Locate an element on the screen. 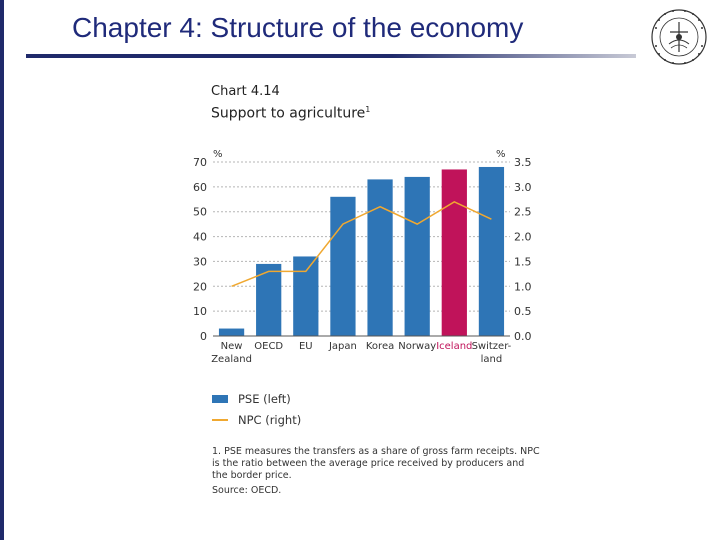 The width and height of the screenshot is (720, 540). chart-title-text: Support to agriculture is located at coordinates (288, 113).